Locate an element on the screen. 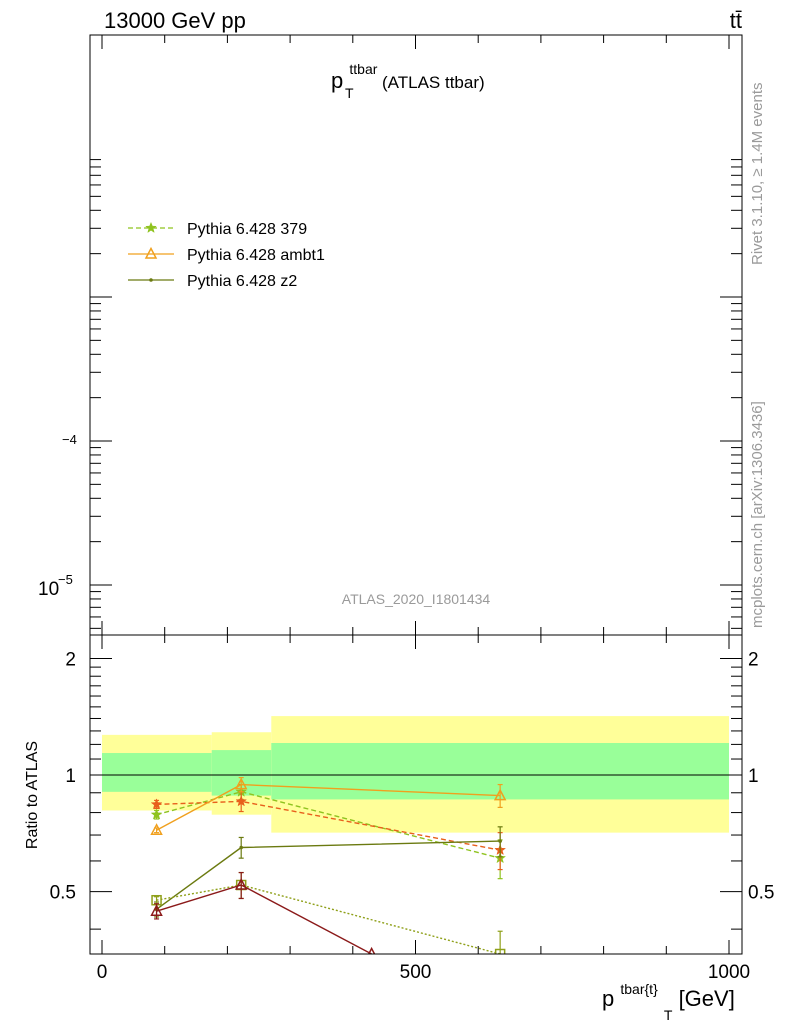 This screenshot has height=1024, width=786. legend-entry: Pythia 6.428 ambt1 is located at coordinates (226, 255).